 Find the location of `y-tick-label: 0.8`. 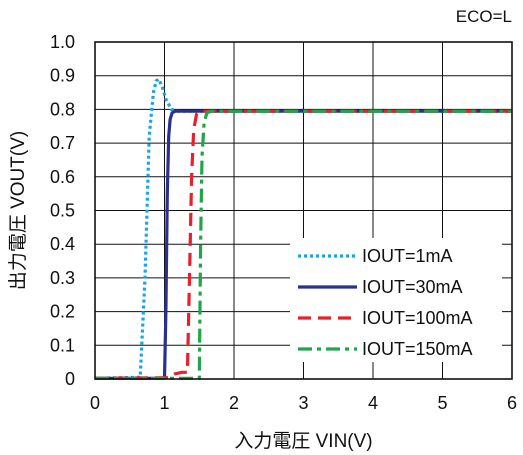

y-tick-label: 0.8 is located at coordinates (62, 109).